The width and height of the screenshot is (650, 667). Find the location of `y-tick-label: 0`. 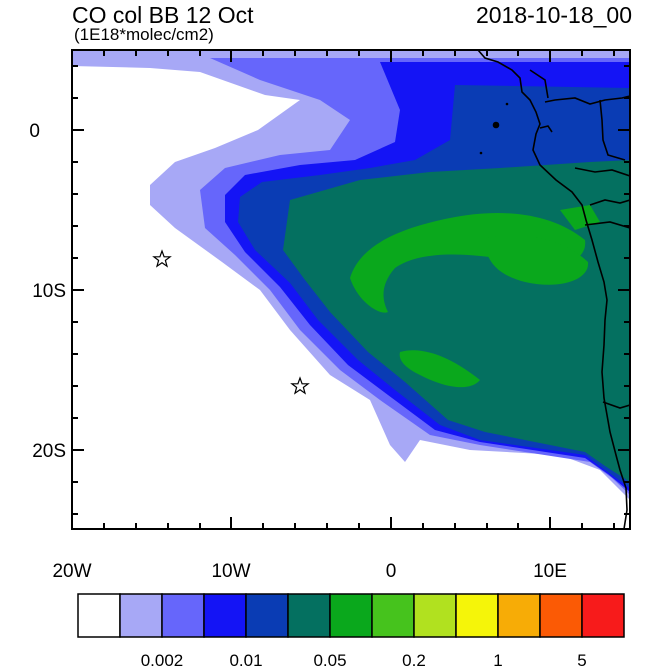

y-tick-label: 0 is located at coordinates (34, 131).